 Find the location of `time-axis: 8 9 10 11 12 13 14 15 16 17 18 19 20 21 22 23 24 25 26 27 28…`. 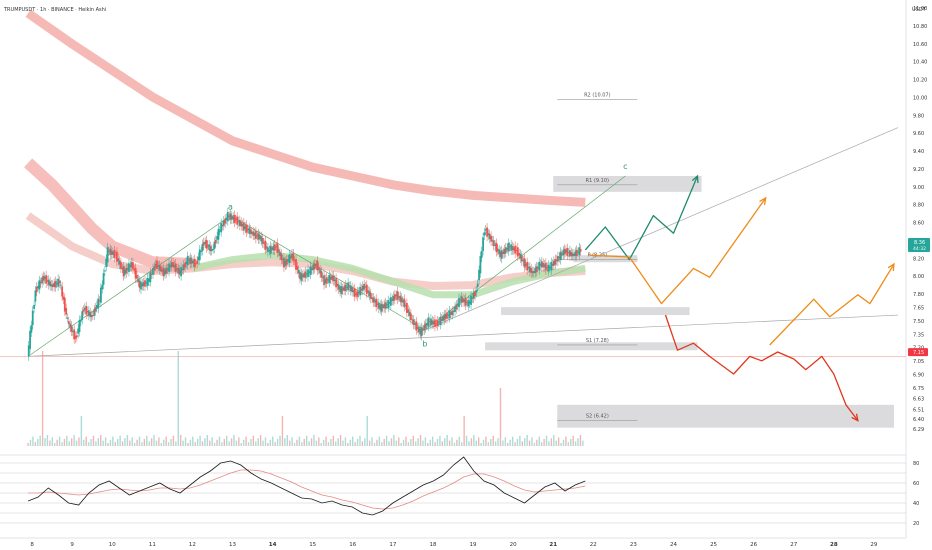

time-axis: 8 9 10 11 12 13 14 15 16 17 18 19 20 21 22 23 24 25 26 27 28… is located at coordinates (454, 545).